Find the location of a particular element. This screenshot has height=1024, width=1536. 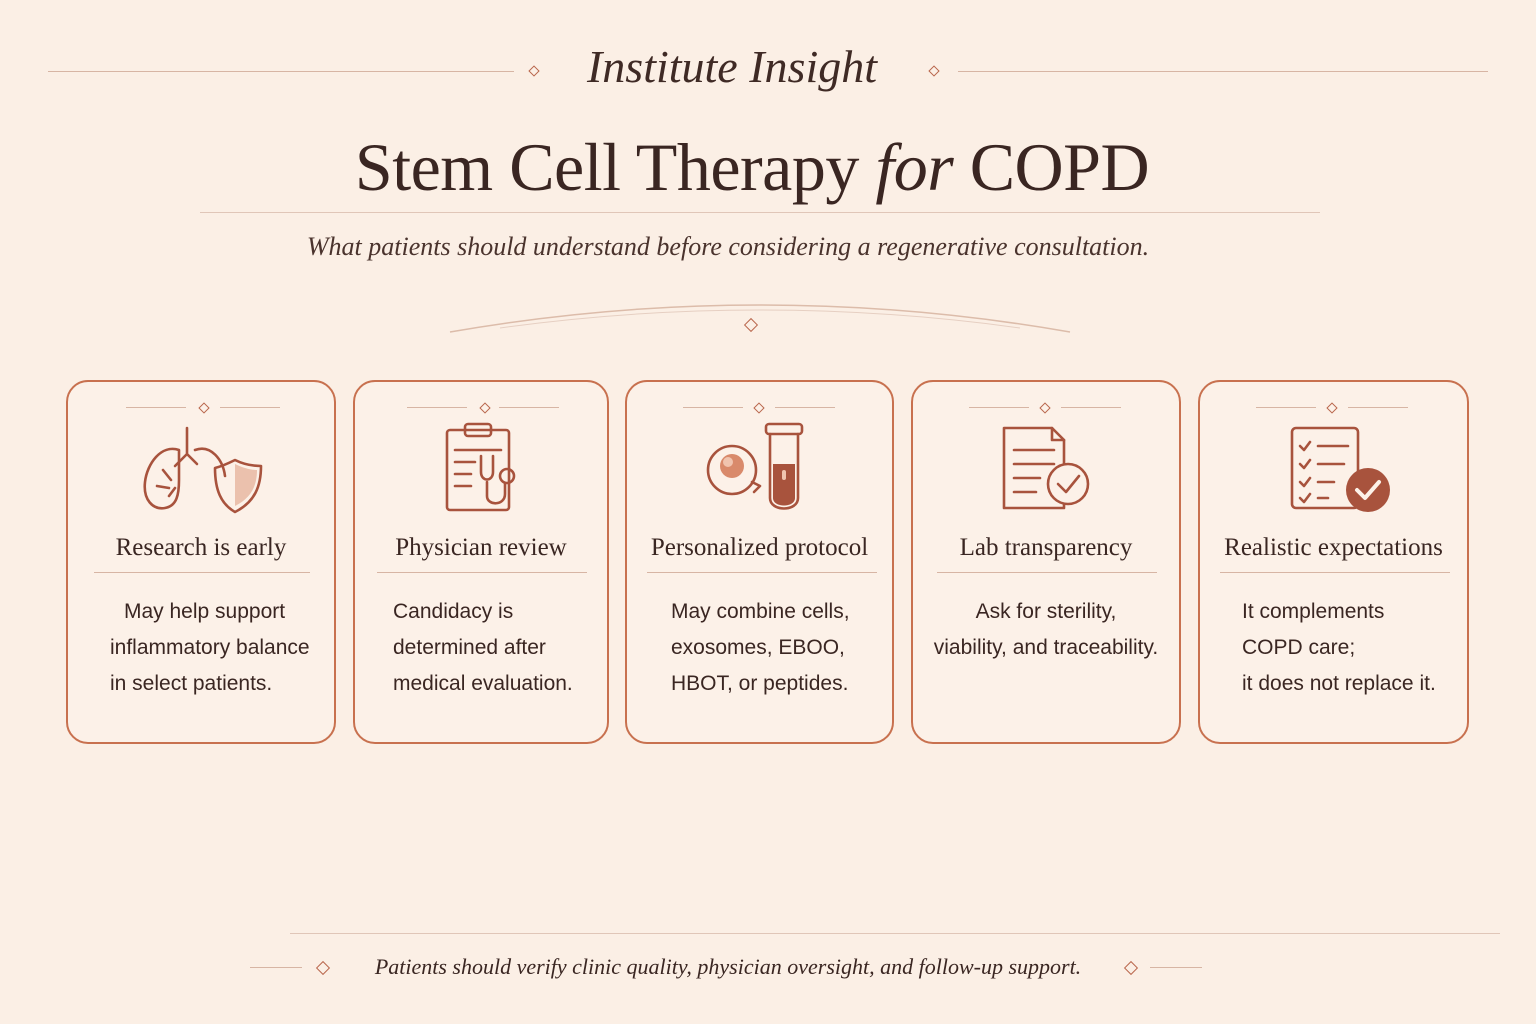

card-body-line: Ask for sterility, is located at coordinates (1046, 611).